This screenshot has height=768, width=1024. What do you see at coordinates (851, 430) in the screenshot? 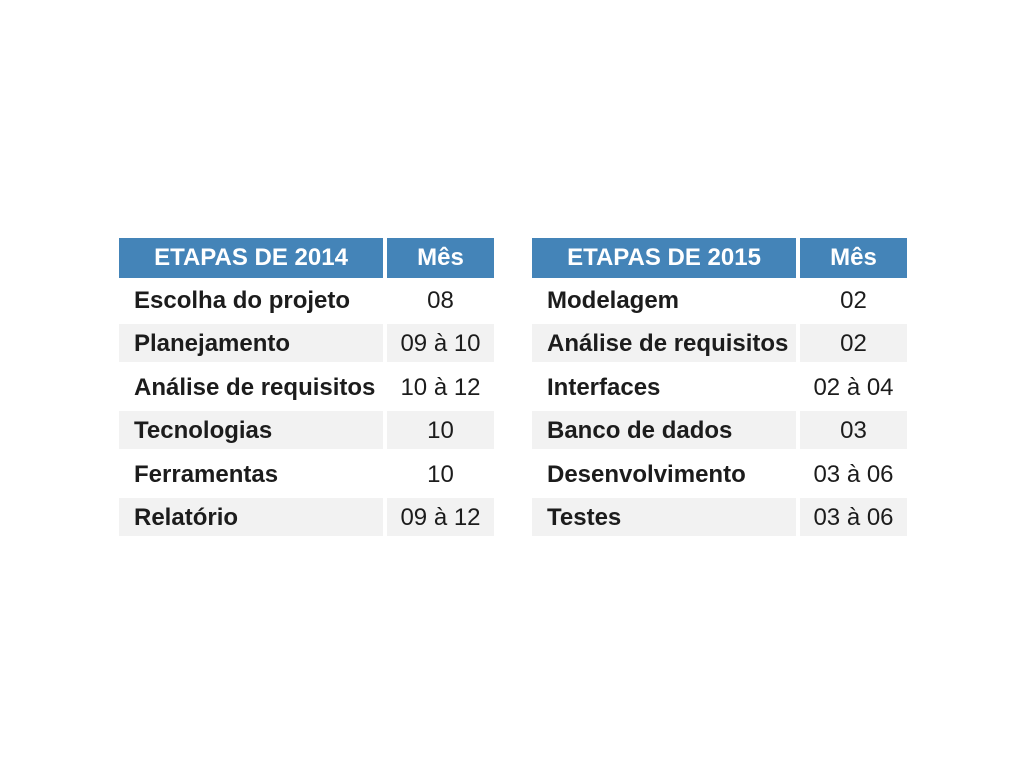
I see `table-row-month: 03` at bounding box center [851, 430].